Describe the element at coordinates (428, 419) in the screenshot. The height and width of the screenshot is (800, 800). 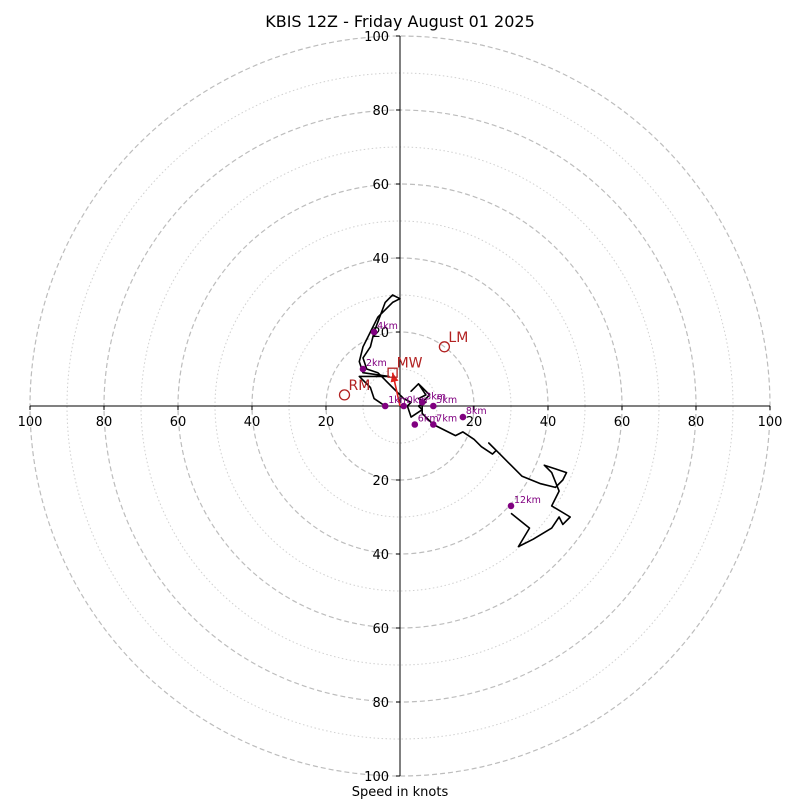
I see `height-label-6km: 6km` at that location.